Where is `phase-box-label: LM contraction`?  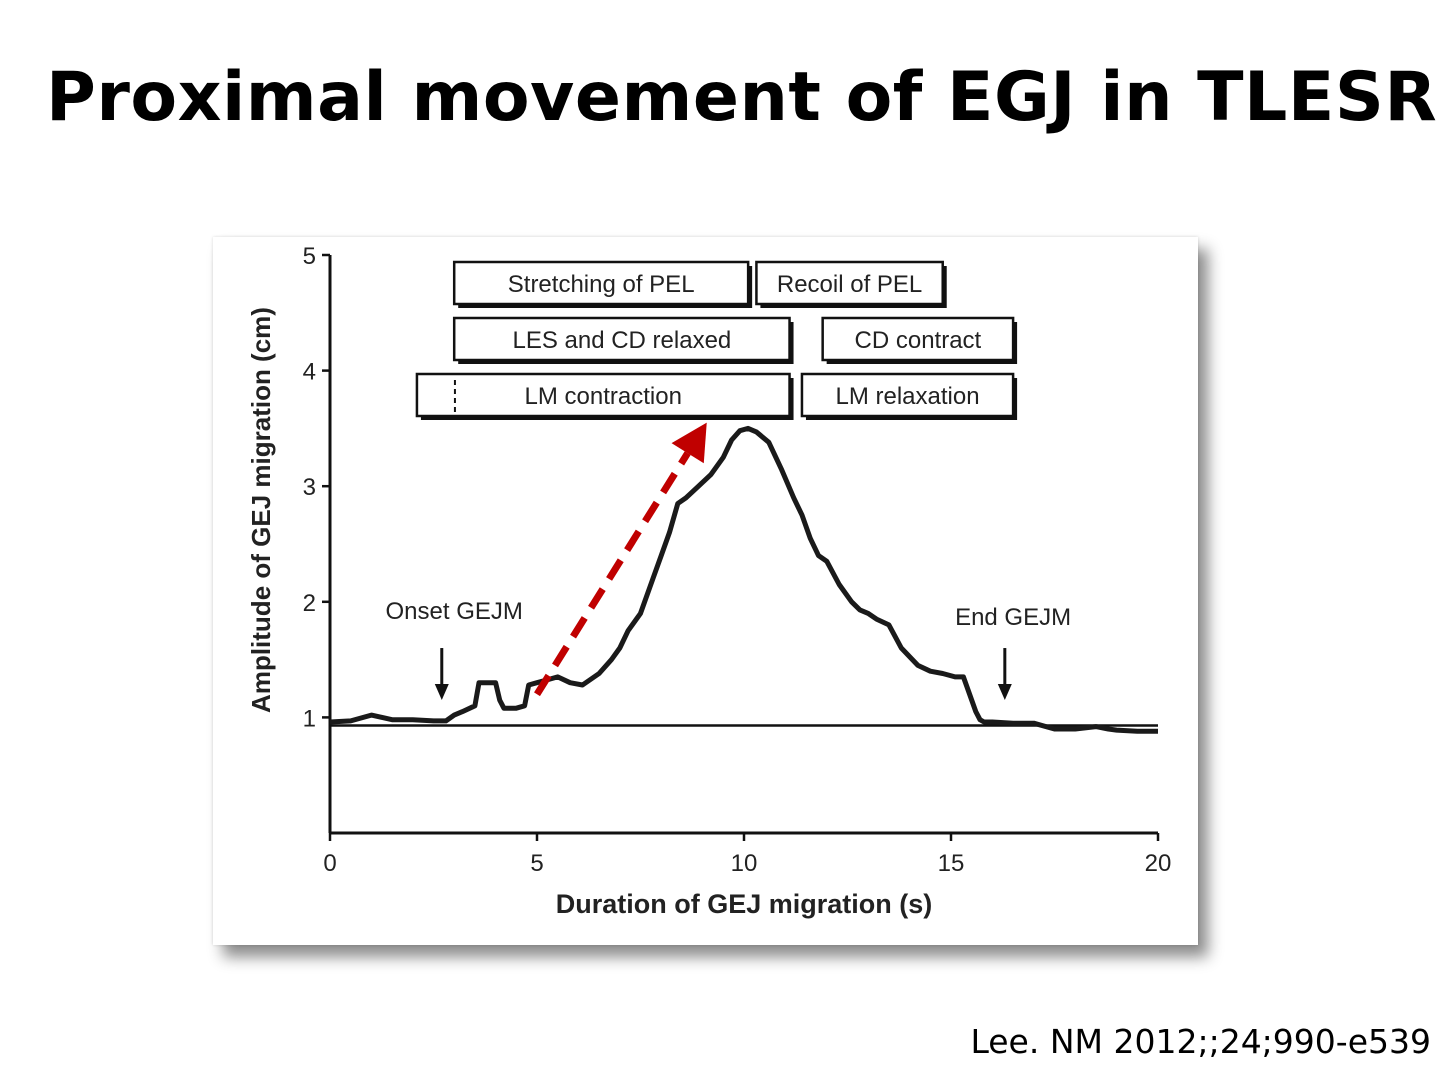
phase-box-label: LM contraction is located at coordinates (603, 396).